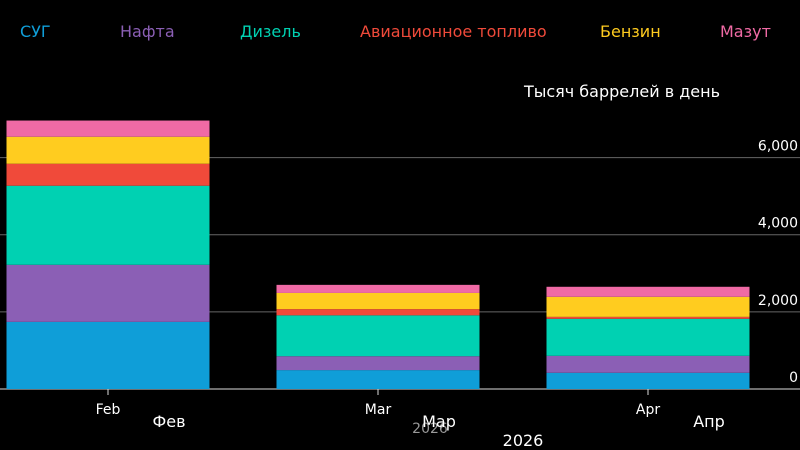 The width and height of the screenshot is (800, 450). What do you see at coordinates (778, 224) in the screenshot?
I see `y-tick-label: 4,000` at bounding box center [778, 224].